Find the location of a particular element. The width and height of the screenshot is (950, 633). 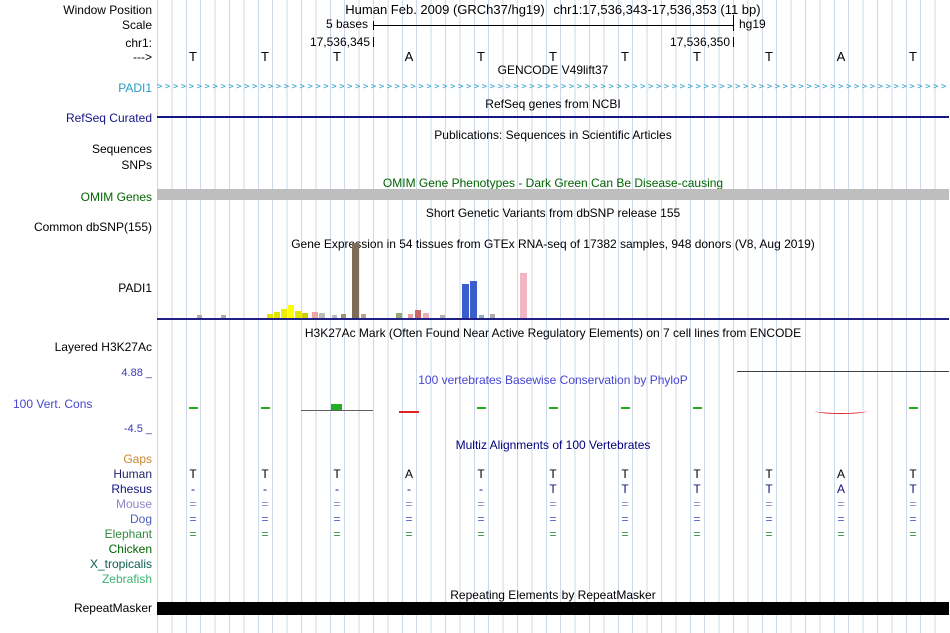

track-label-snps: SNPs is located at coordinates (136, 165).